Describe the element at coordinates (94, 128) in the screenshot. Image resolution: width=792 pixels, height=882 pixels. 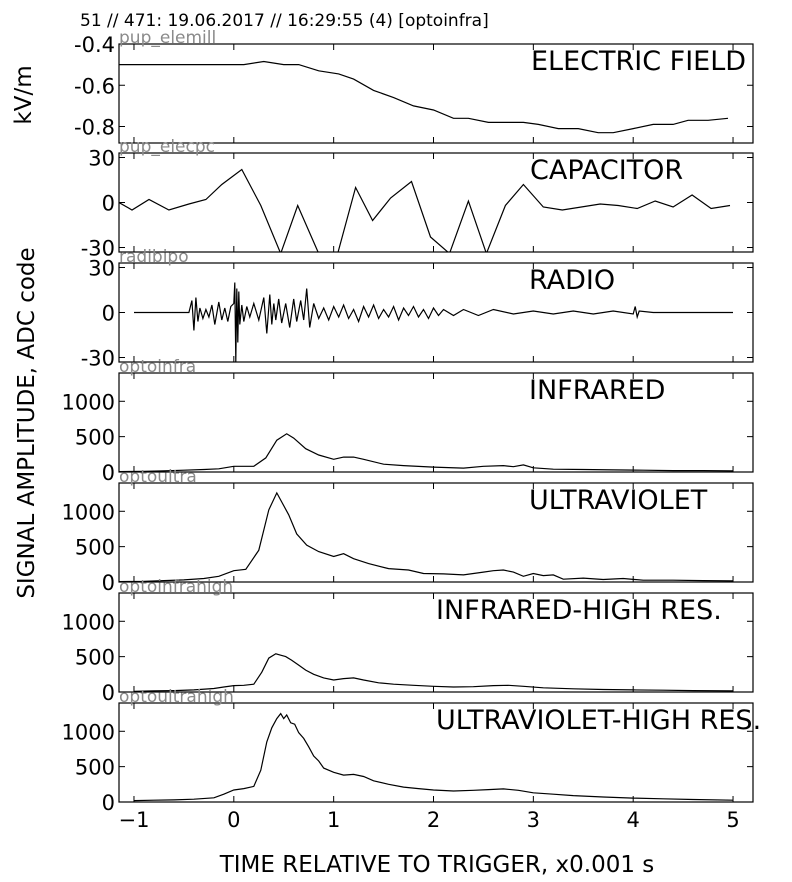
I see `y-tick-label: -0.8` at that location.